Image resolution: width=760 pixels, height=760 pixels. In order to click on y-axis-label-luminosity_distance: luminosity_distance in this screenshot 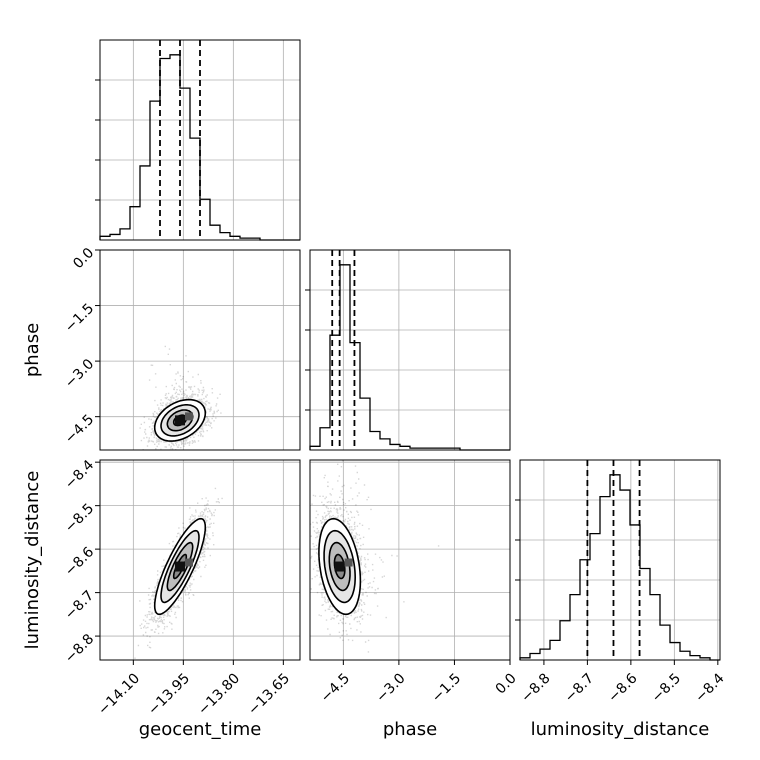, I will do `click(32, 560)`.